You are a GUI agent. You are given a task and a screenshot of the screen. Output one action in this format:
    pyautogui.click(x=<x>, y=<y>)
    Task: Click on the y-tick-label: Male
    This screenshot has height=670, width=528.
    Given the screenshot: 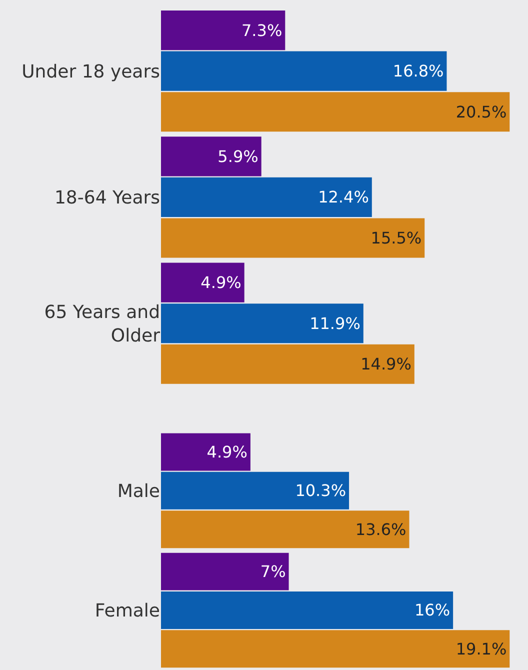 What is the action you would take?
    pyautogui.click(x=138, y=491)
    